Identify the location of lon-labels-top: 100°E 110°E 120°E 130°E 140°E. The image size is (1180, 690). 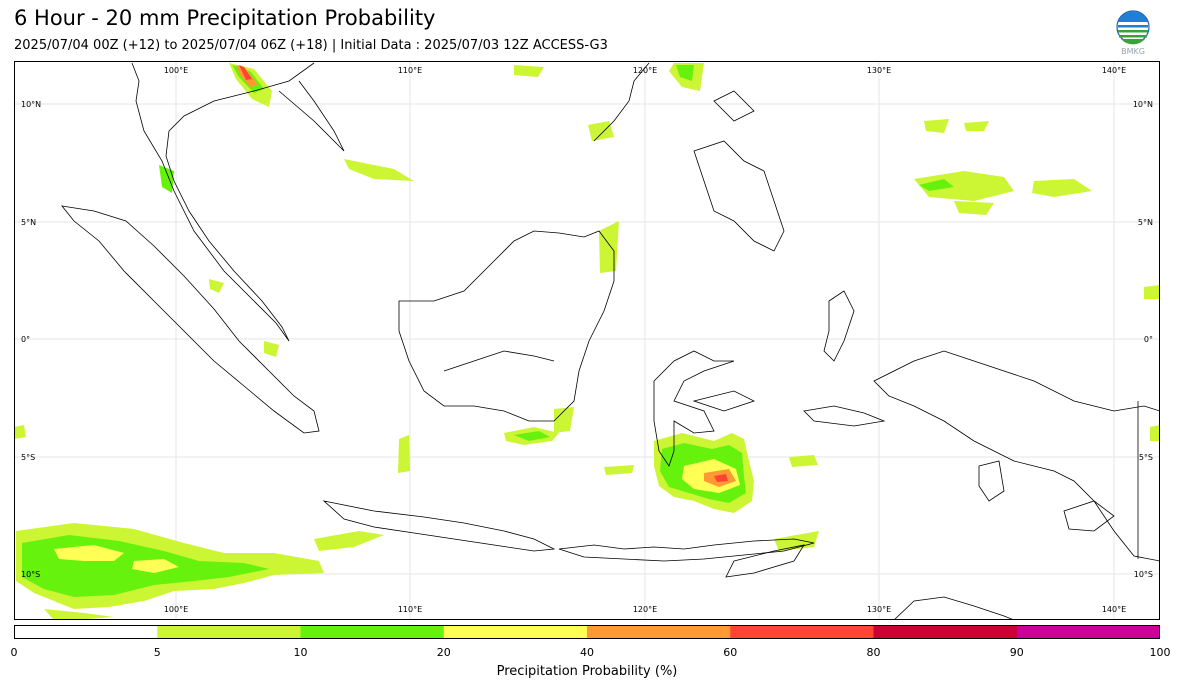
(645, 70).